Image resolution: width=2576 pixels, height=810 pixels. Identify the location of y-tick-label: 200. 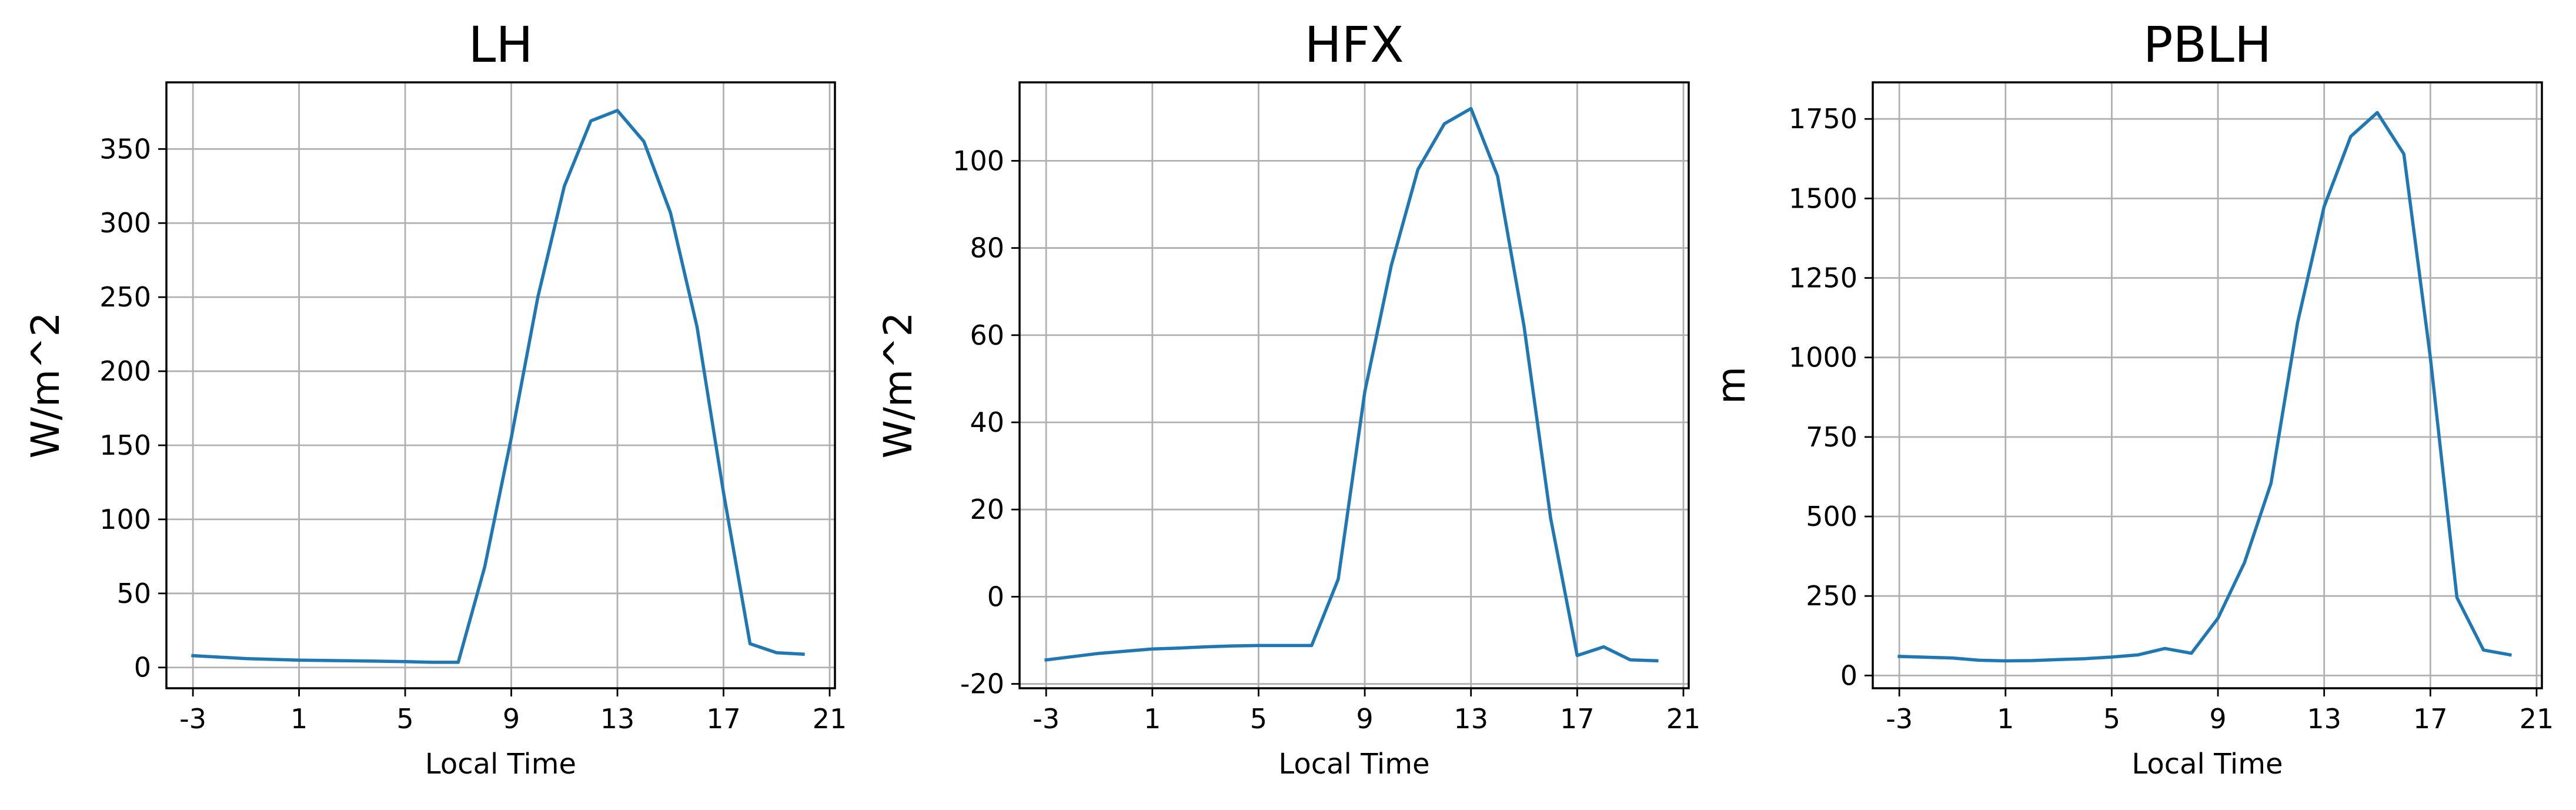
(125, 371).